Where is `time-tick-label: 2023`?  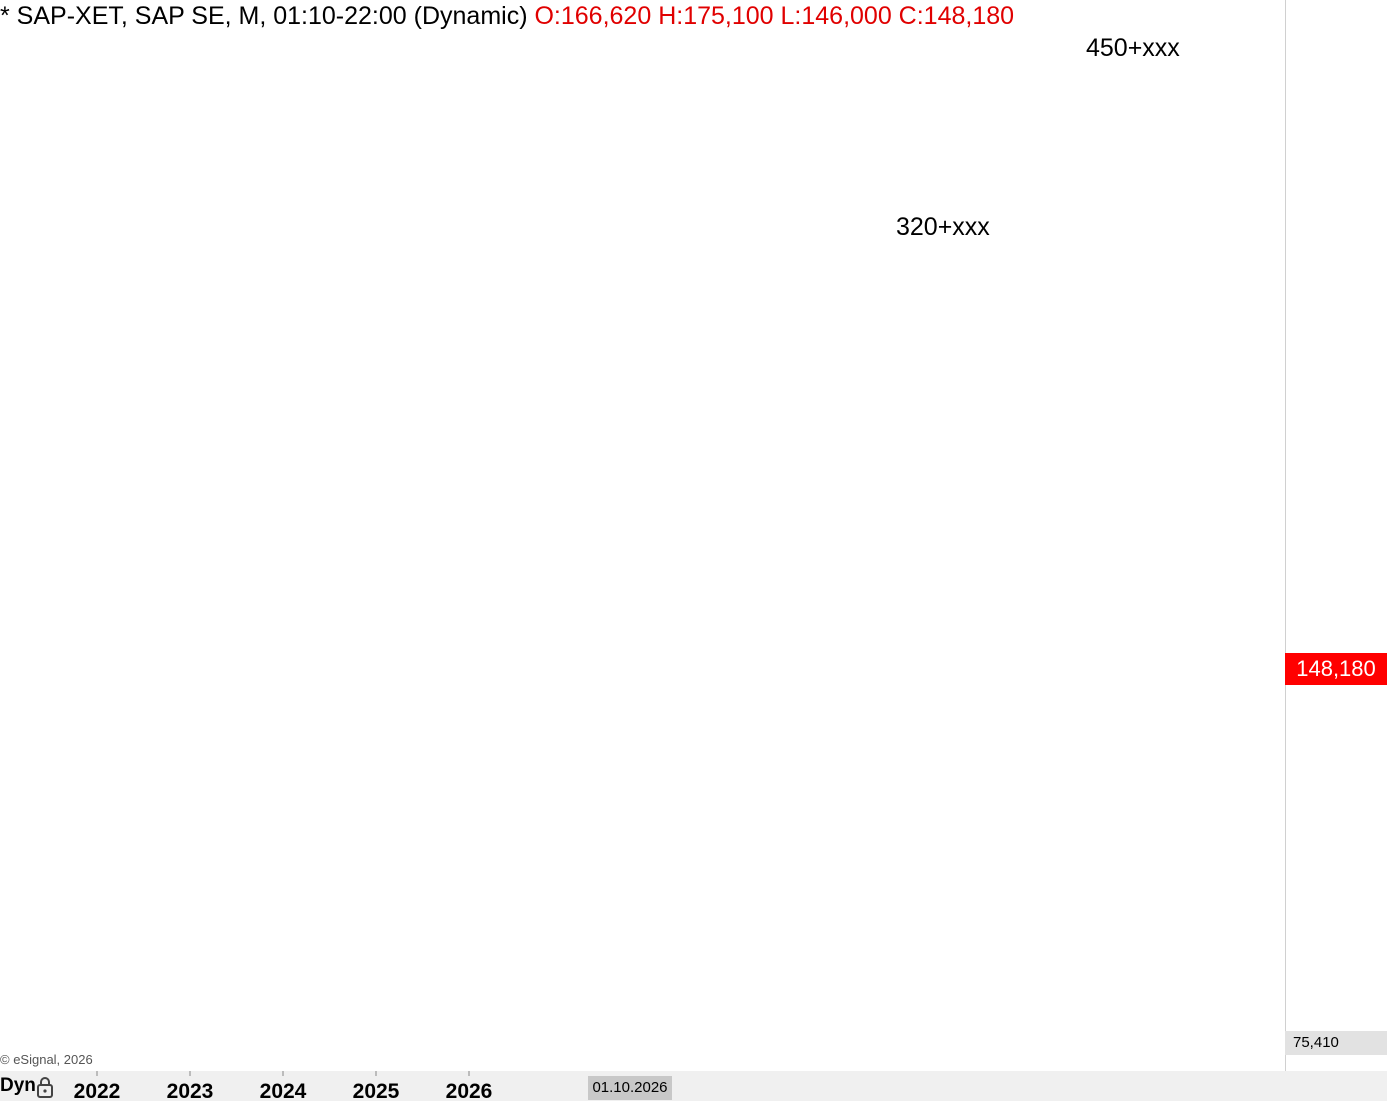 time-tick-label: 2023 is located at coordinates (190, 1090).